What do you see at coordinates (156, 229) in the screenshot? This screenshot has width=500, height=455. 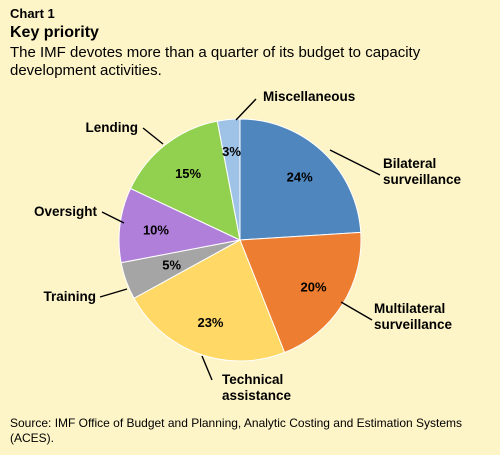 I see `value-label-oversight: 10%` at bounding box center [156, 229].